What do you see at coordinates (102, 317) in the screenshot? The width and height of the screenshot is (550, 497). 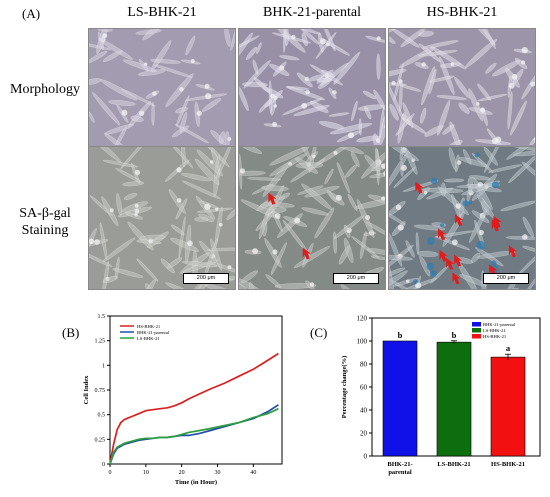 I see `y-tick-label: 1.5` at bounding box center [102, 317].